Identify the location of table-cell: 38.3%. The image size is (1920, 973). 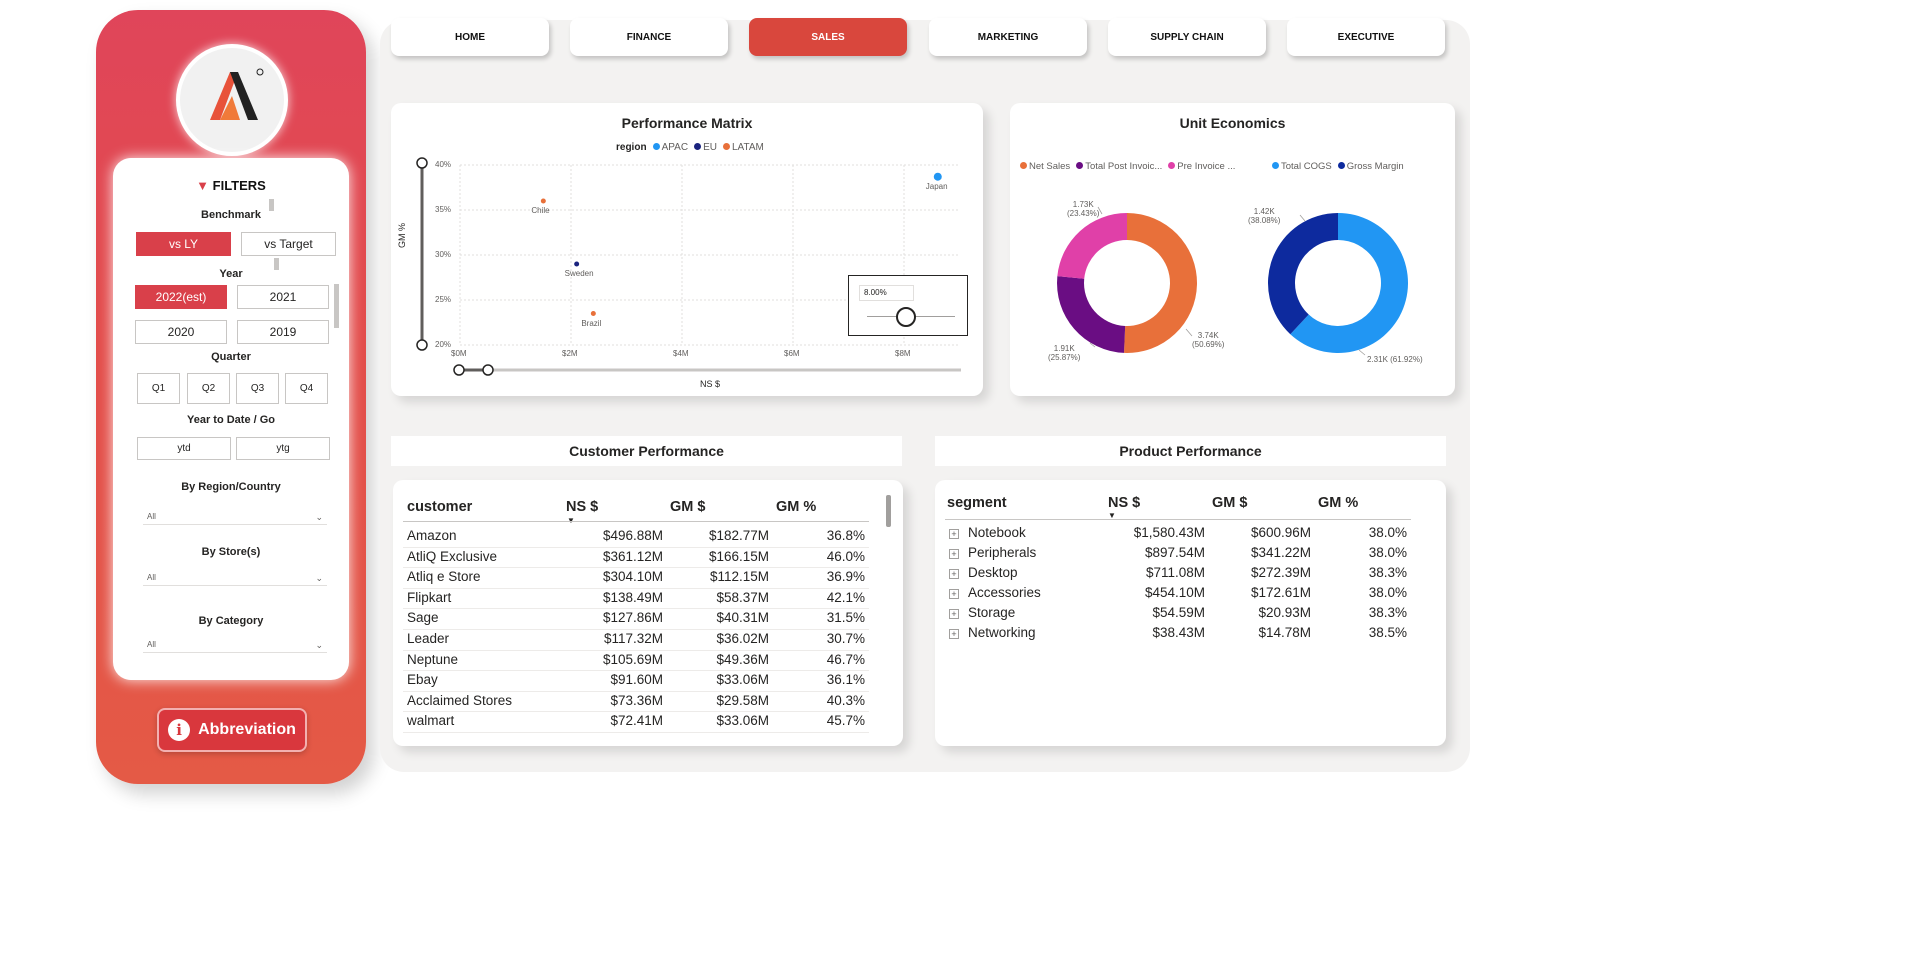
(1387, 612).